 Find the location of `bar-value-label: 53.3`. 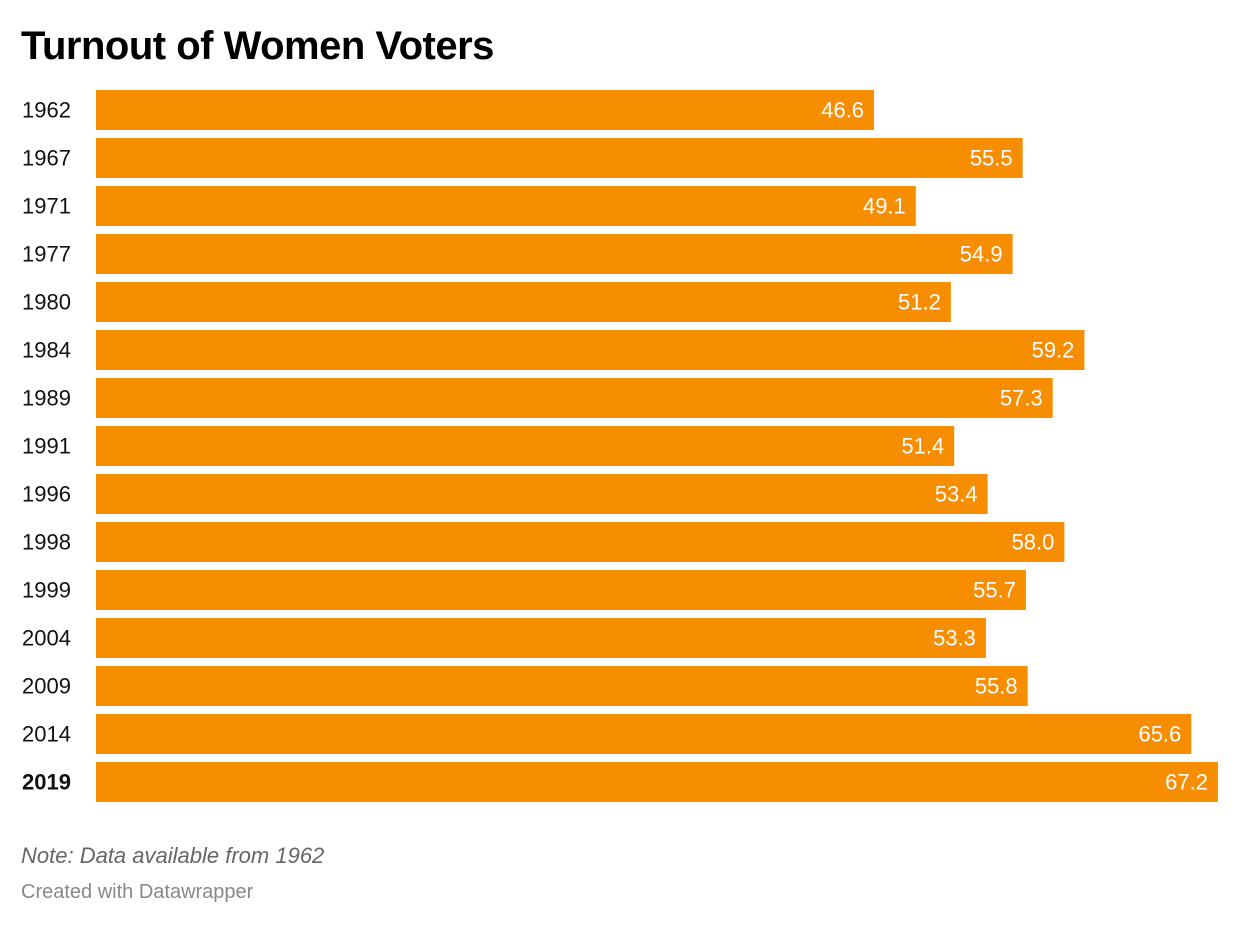

bar-value-label: 53.3 is located at coordinates (954, 638).